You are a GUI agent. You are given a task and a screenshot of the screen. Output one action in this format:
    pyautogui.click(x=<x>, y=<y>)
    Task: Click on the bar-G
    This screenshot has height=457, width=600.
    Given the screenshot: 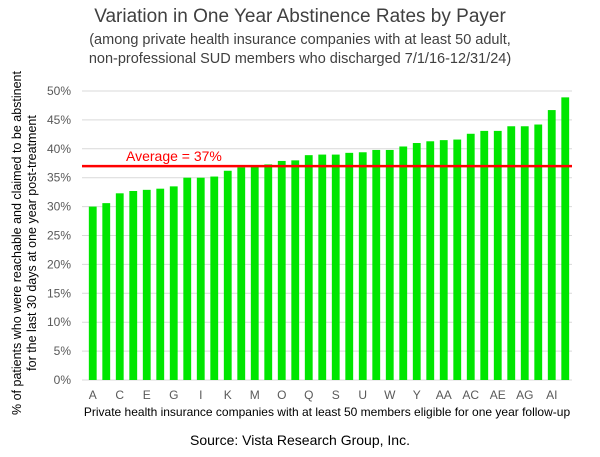 What is the action you would take?
    pyautogui.click(x=173, y=283)
    